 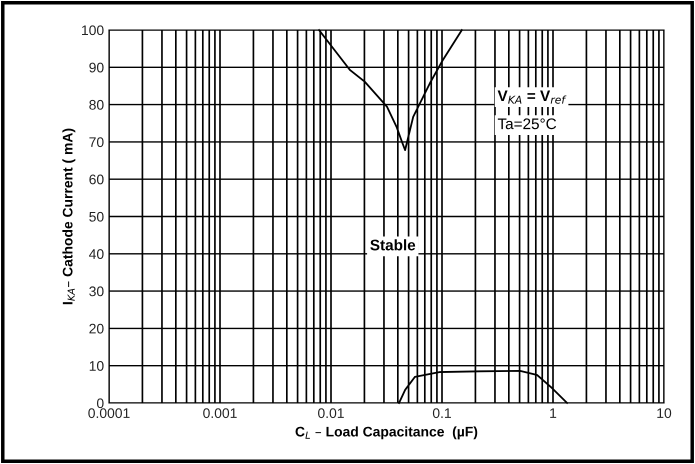 I want to click on x-tick-label: 10, so click(x=664, y=413).